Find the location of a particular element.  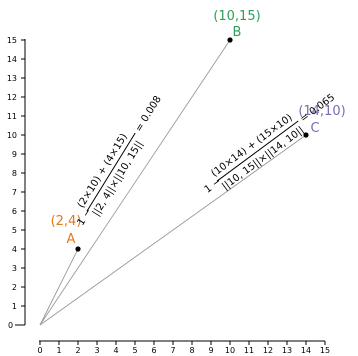

formula-ab-fraction-bar is located at coordinates (111, 172).